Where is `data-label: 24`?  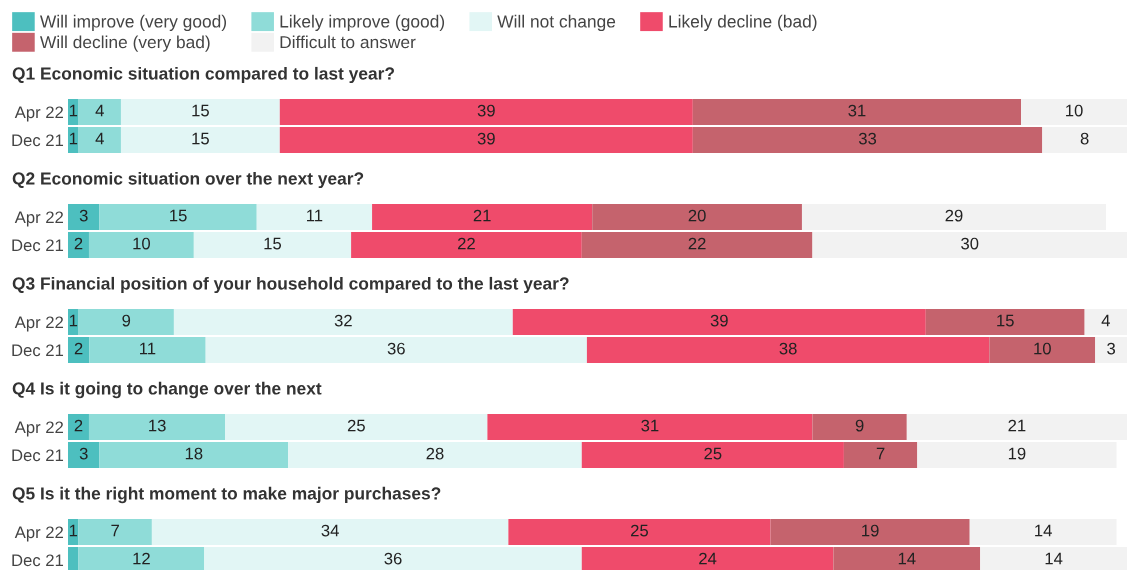
data-label: 24 is located at coordinates (708, 558).